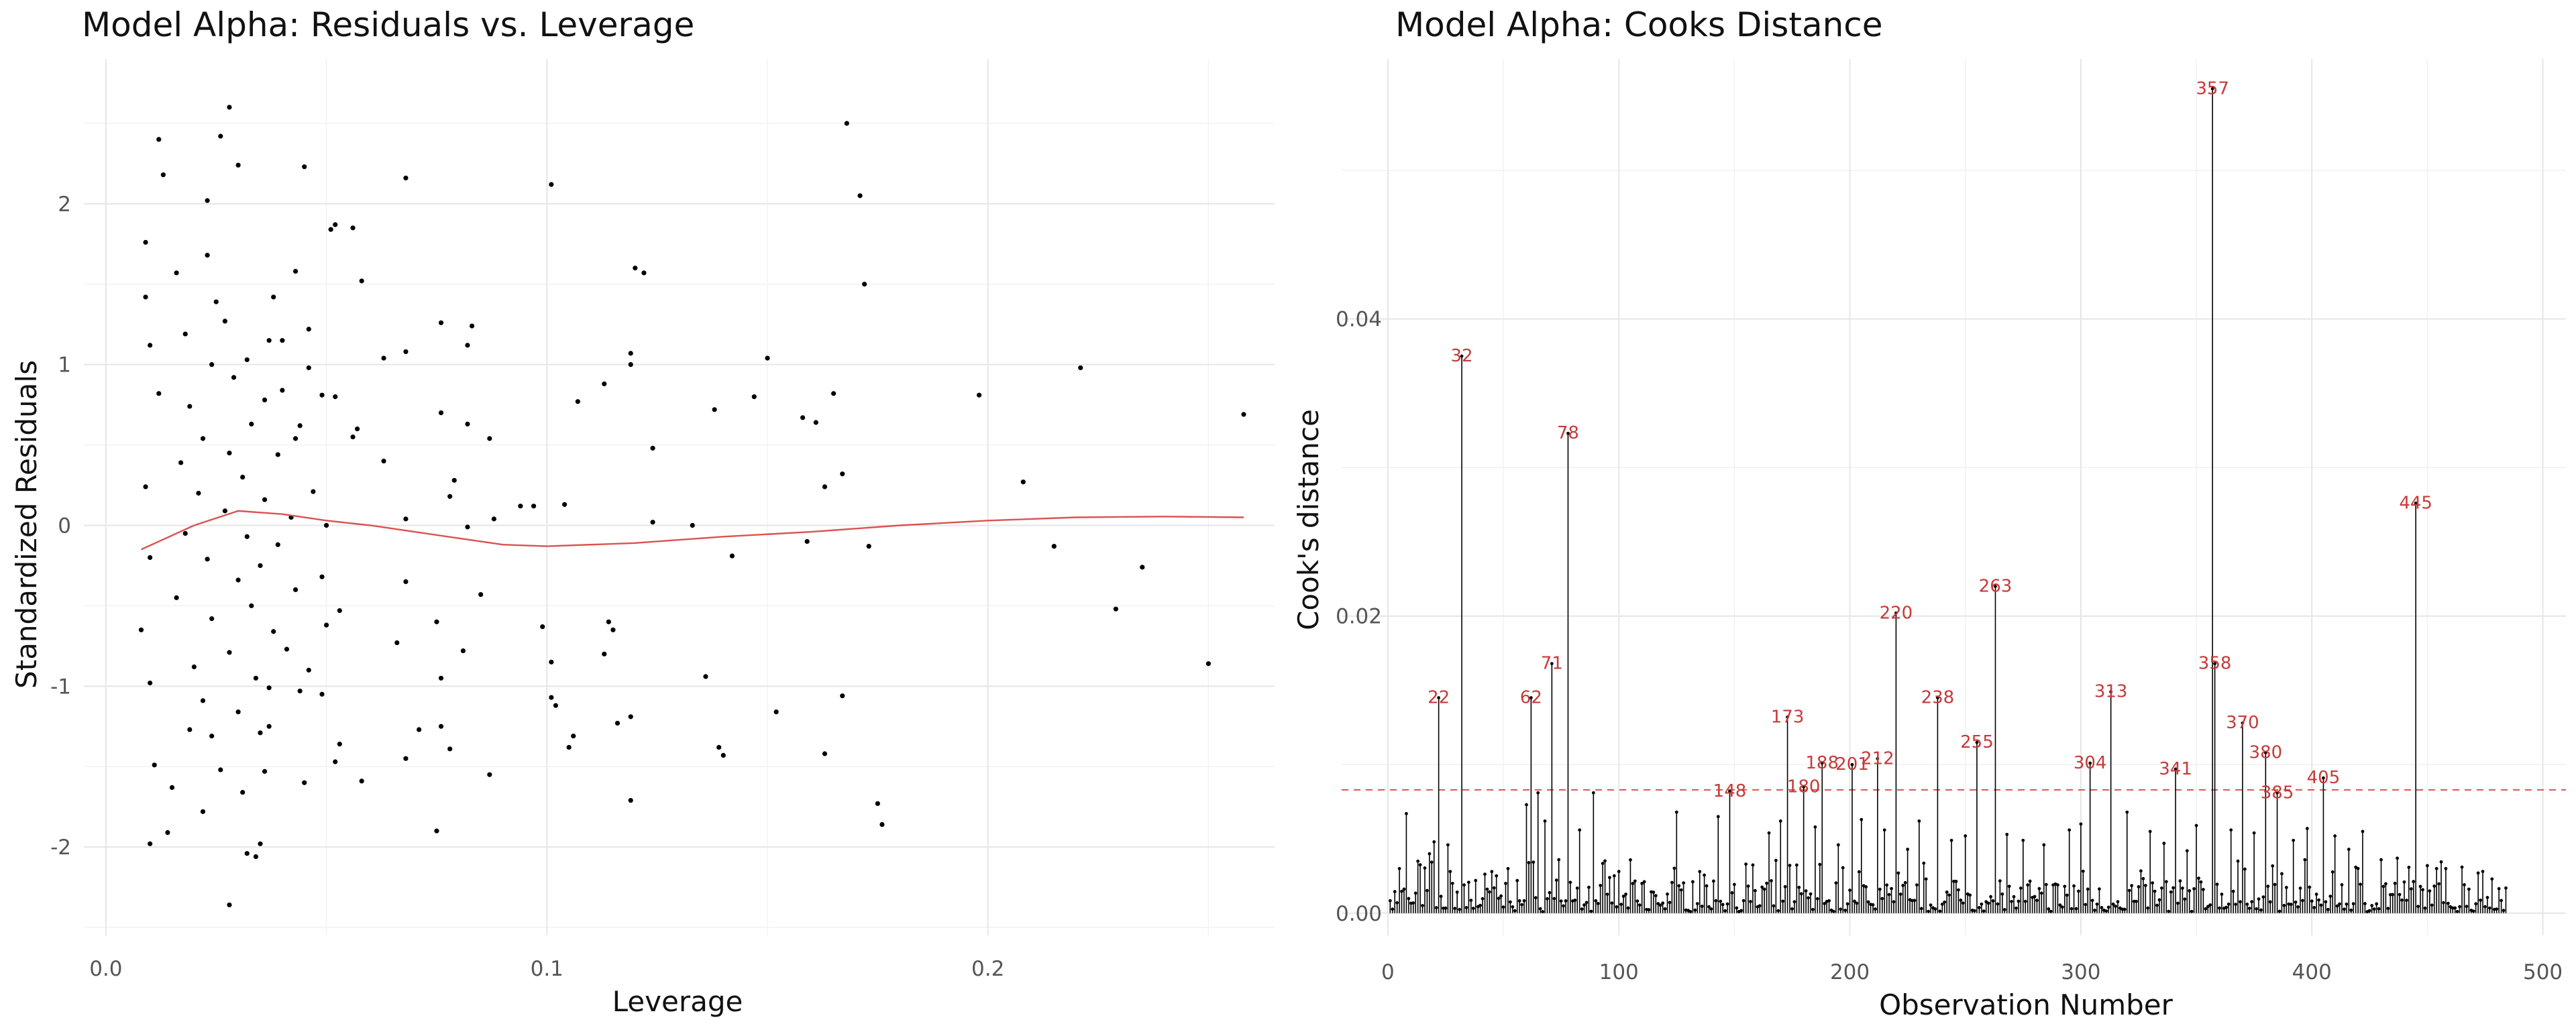  I want to click on x-tick-label: 500, so click(2543, 972).